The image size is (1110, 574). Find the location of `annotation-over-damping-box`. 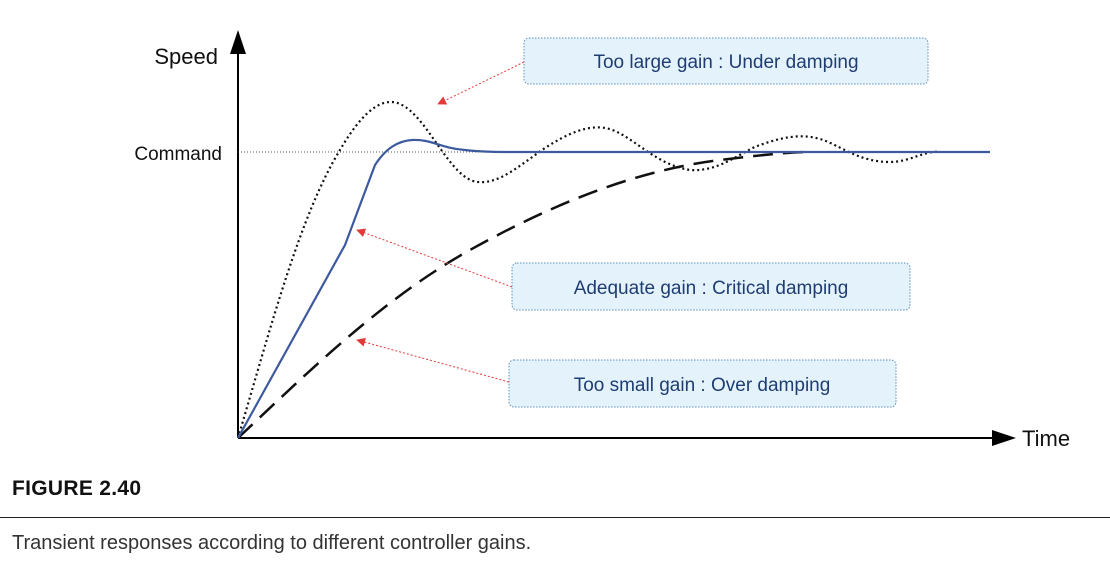

annotation-over-damping-box is located at coordinates (702, 383).